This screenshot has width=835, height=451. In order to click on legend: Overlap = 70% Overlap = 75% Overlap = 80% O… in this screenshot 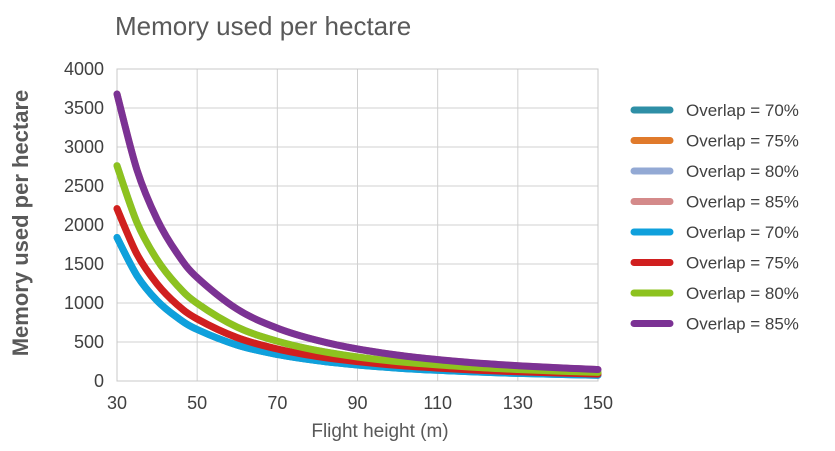, I will do `click(714, 217)`.